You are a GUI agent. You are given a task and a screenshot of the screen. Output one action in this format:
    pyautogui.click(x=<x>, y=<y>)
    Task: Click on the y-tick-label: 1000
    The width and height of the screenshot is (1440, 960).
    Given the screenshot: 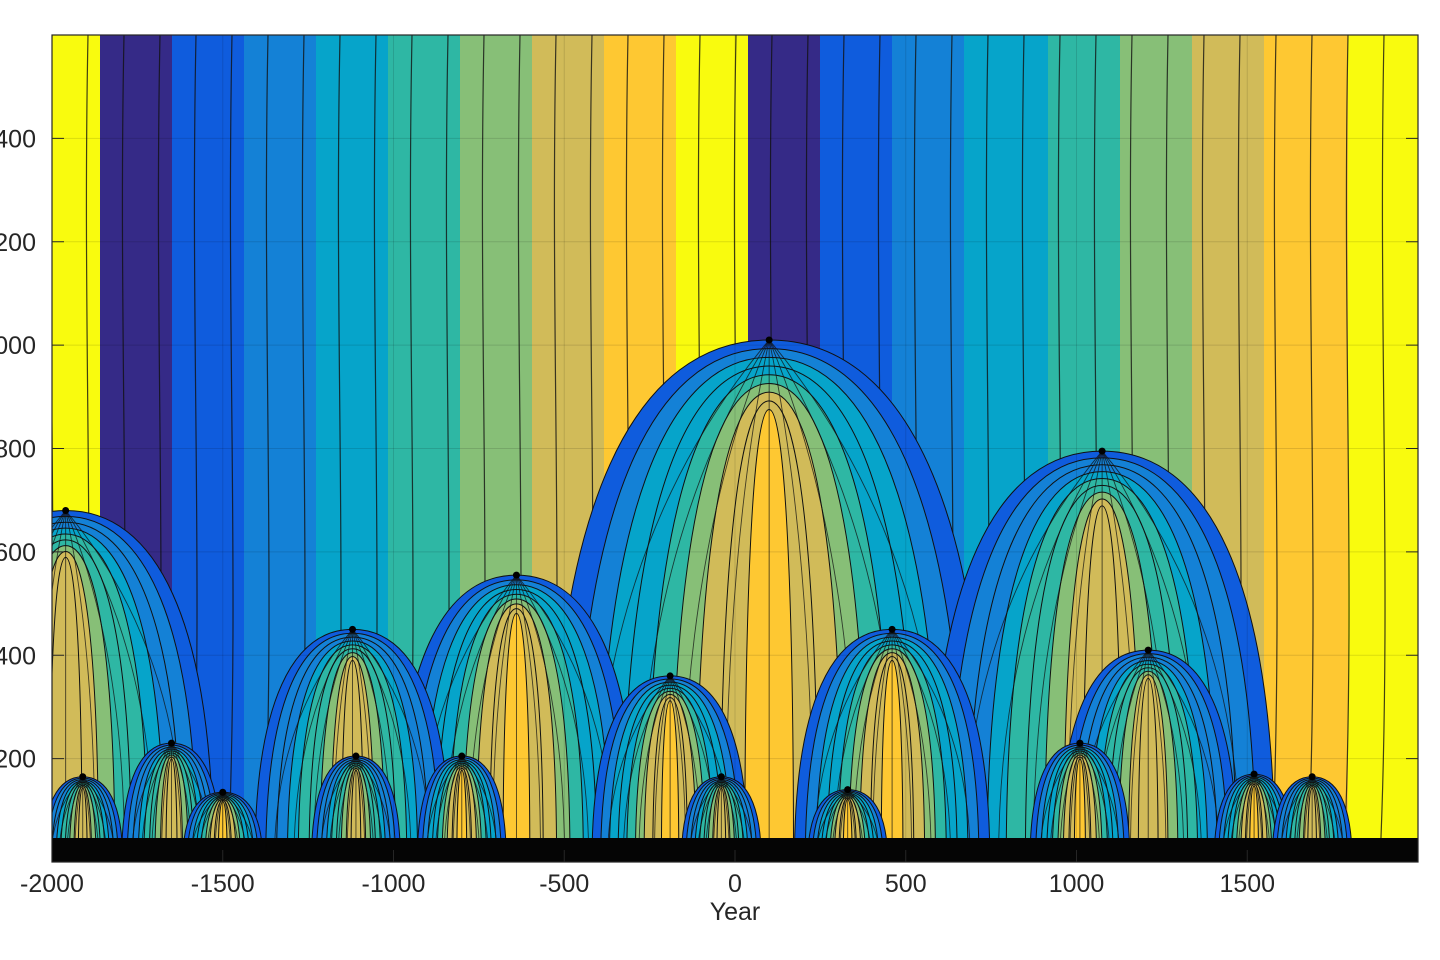 What is the action you would take?
    pyautogui.click(x=18, y=346)
    